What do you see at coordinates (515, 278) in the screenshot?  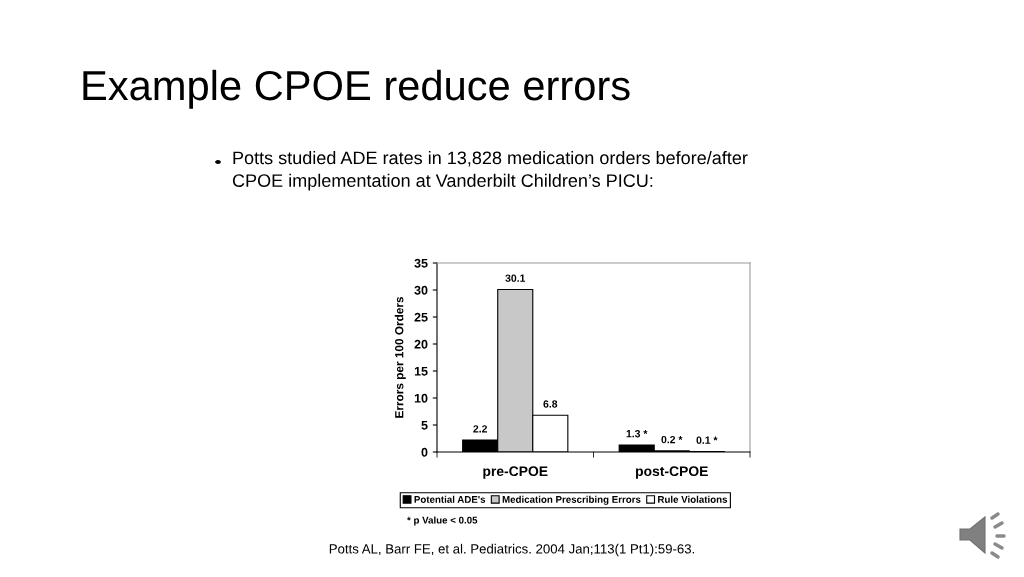 I see `data-label: 30.1` at bounding box center [515, 278].